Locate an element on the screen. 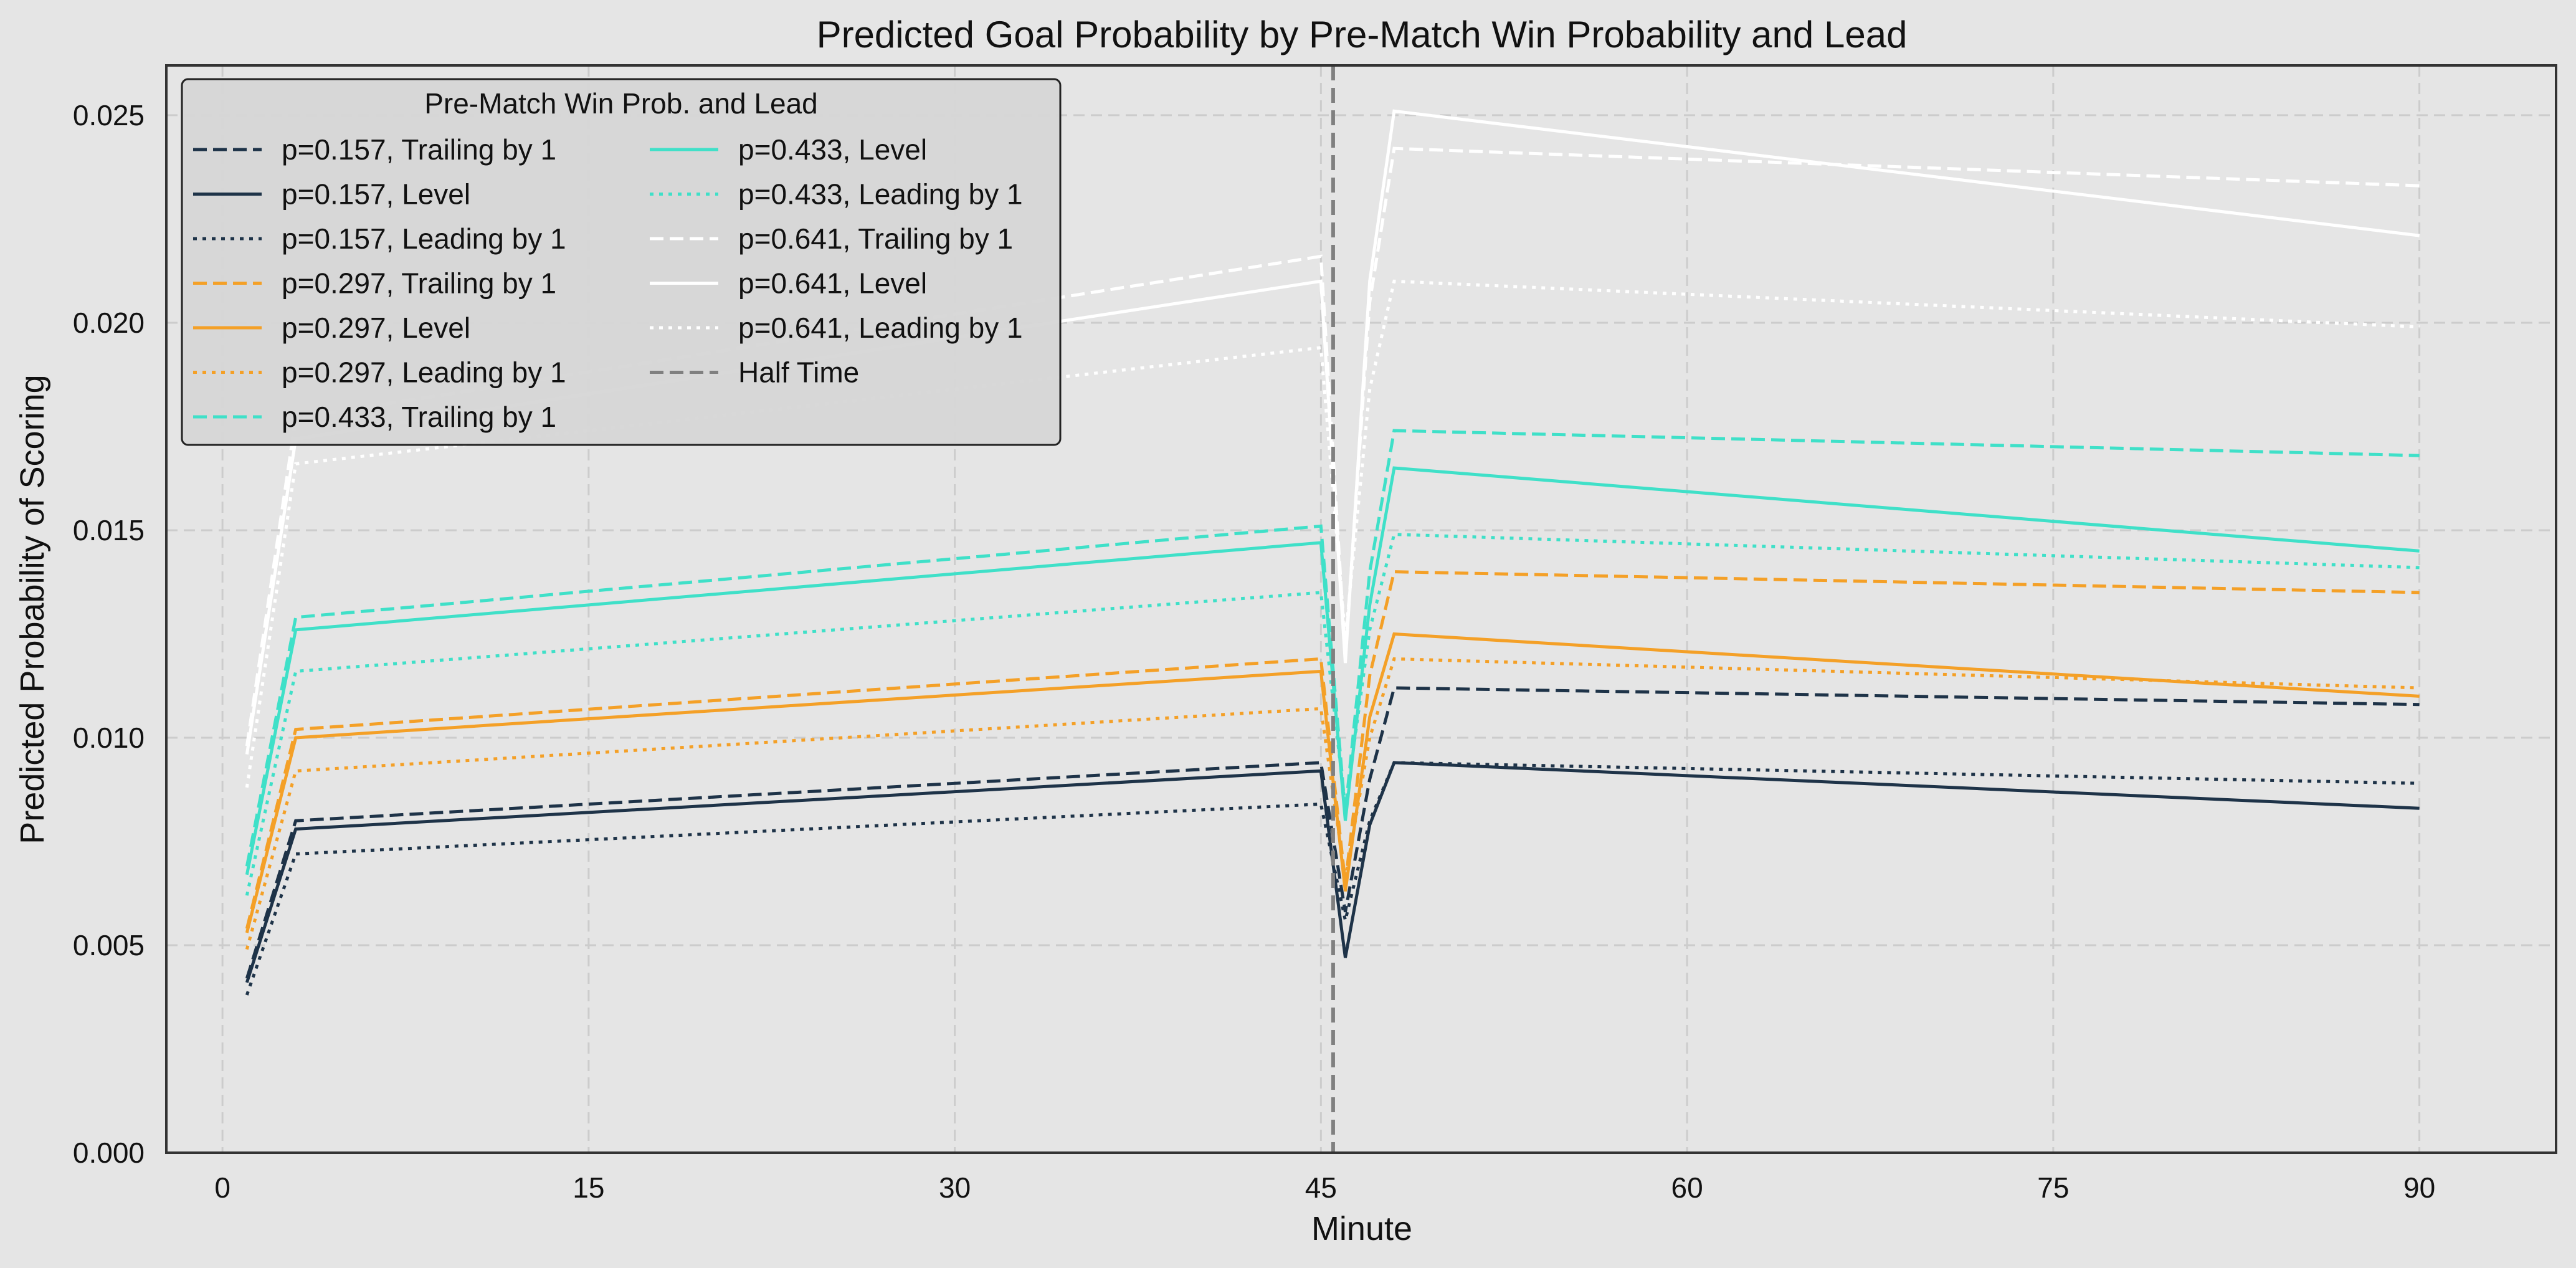 This screenshot has width=2576, height=1268. x-axis-label: Minute is located at coordinates (1361, 1228).